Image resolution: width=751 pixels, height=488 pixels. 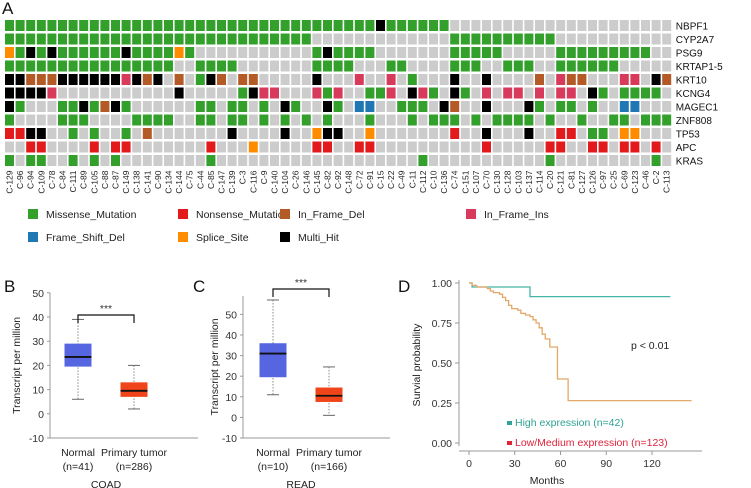 What do you see at coordinates (359, 179) in the screenshot?
I see `sample-label: C-72` at bounding box center [359, 179].